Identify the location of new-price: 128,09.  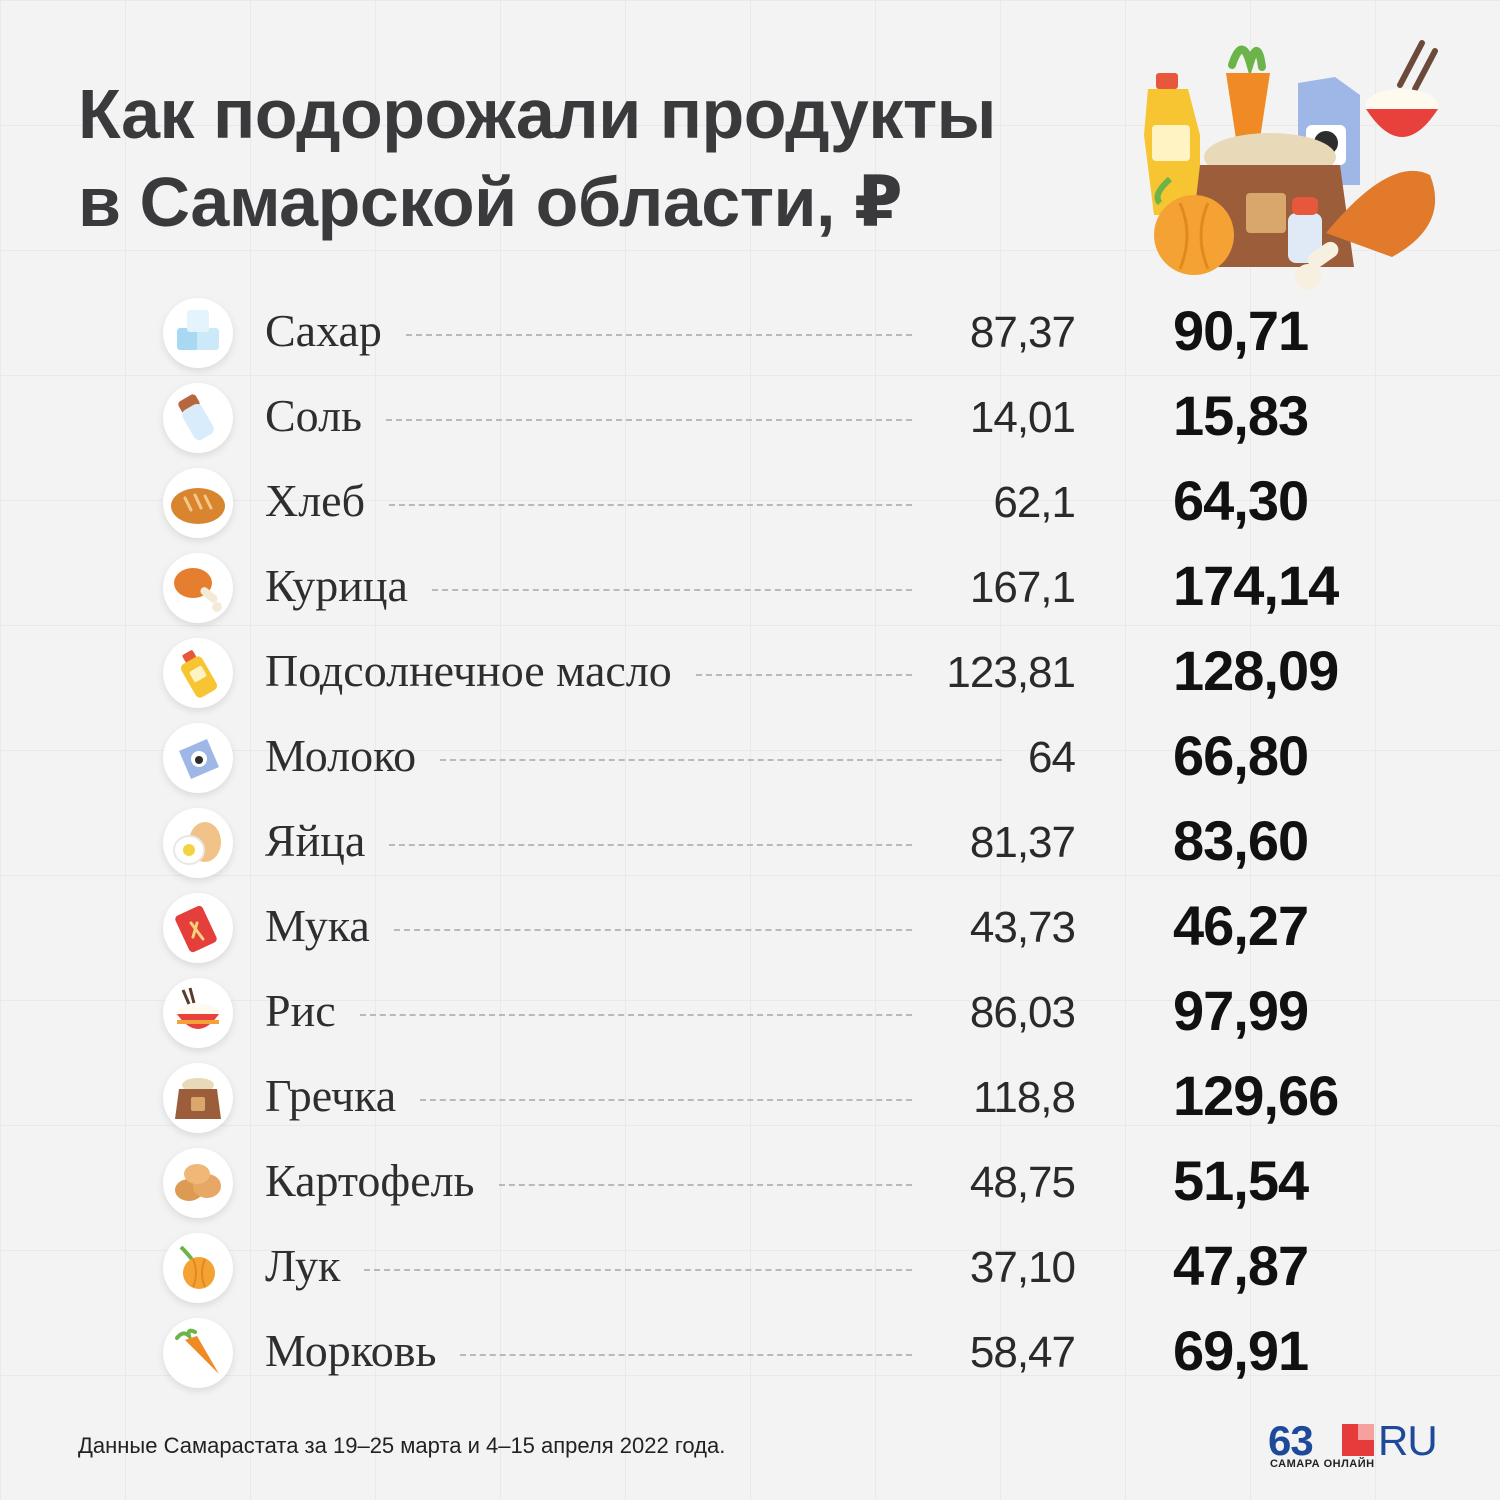
(1256, 670).